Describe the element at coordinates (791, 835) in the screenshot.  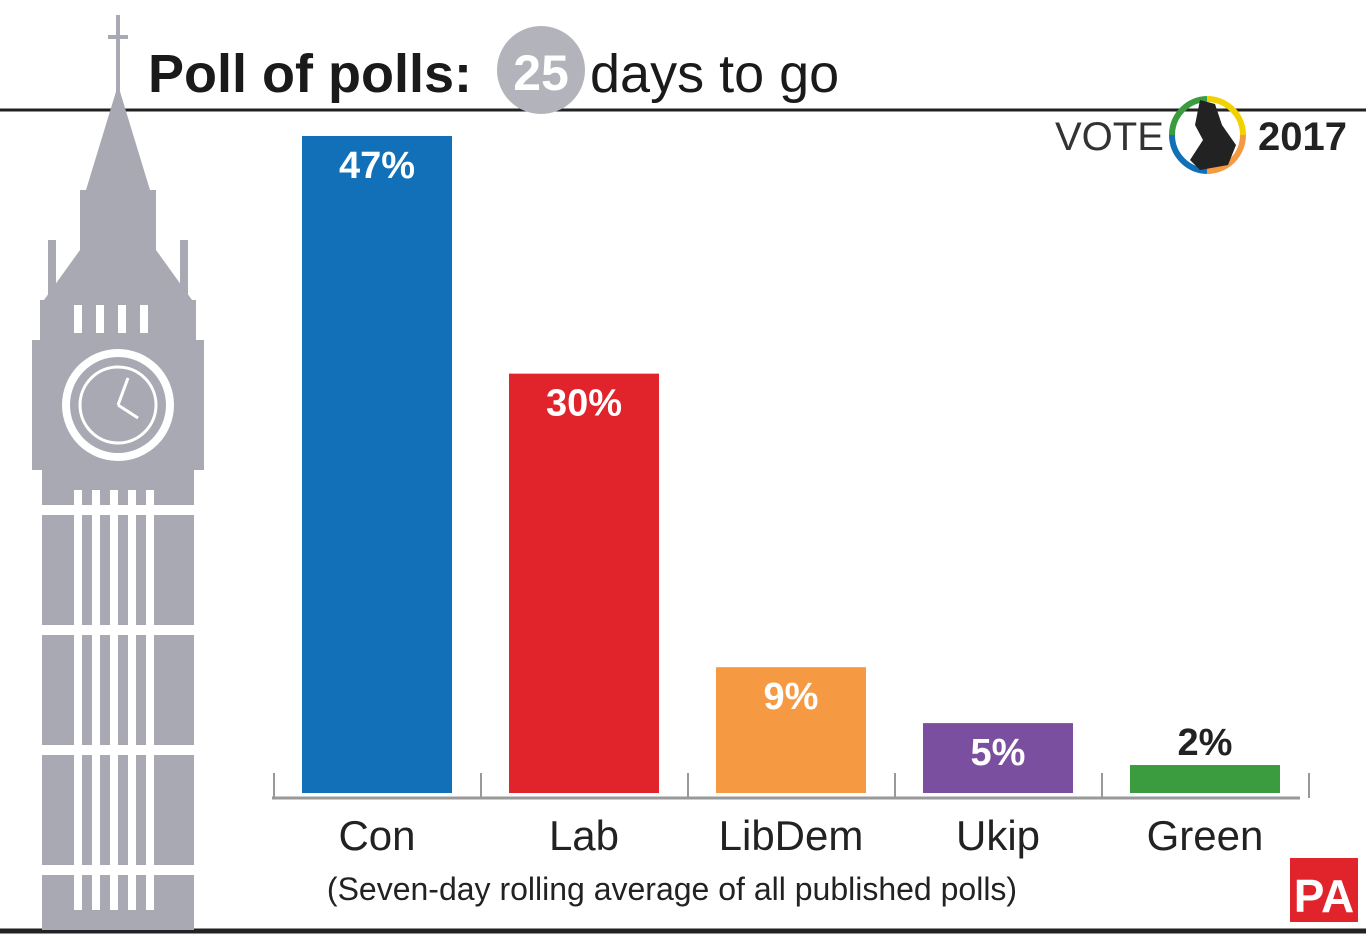
I see `x-tick-label: LibDem` at that location.